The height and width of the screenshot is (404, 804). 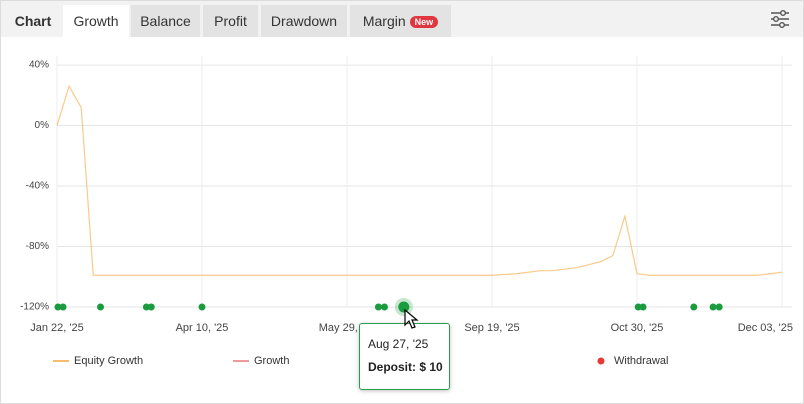 What do you see at coordinates (33, 21) in the screenshot?
I see `tab: Chart` at bounding box center [33, 21].